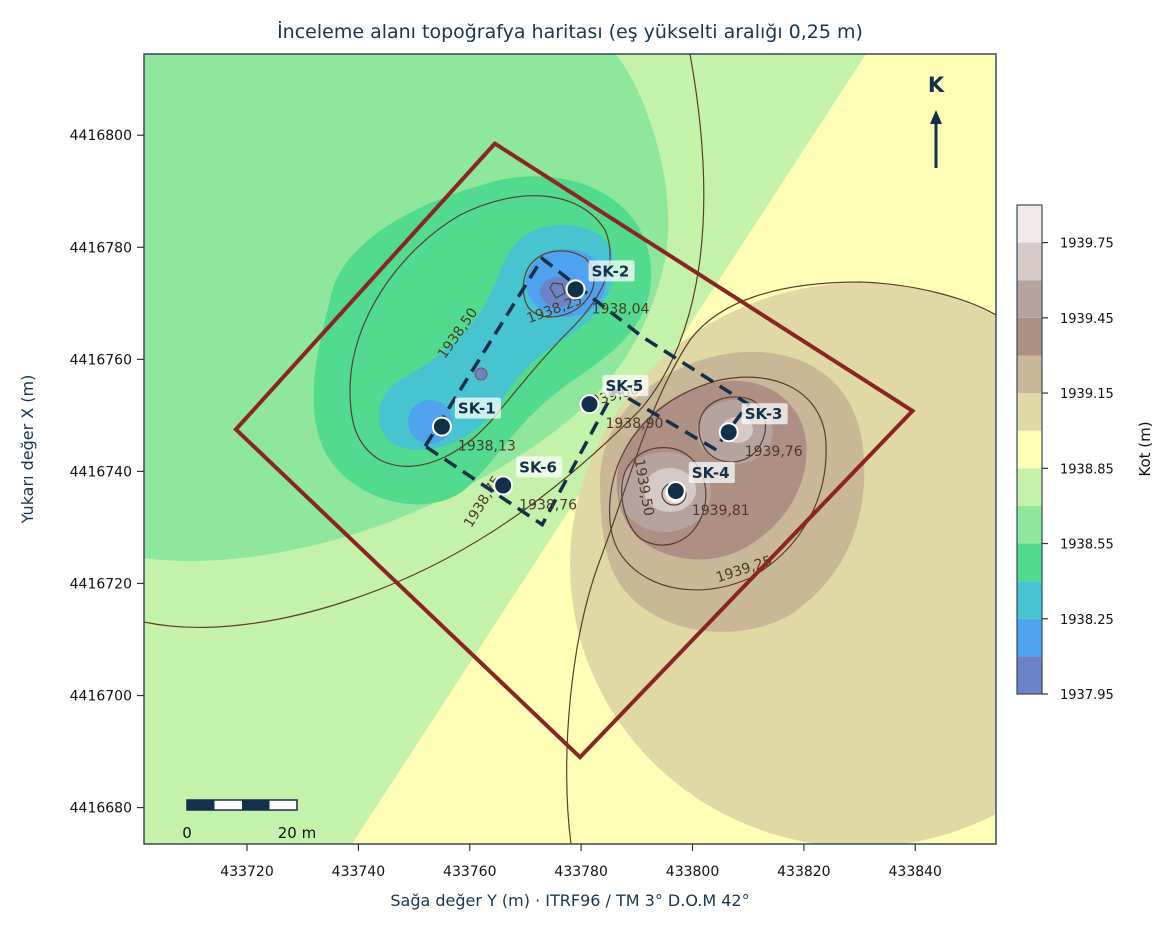 This screenshot has width=1172, height=934. I want to click on colorbar-tick: 1939.75, so click(1078, 244).